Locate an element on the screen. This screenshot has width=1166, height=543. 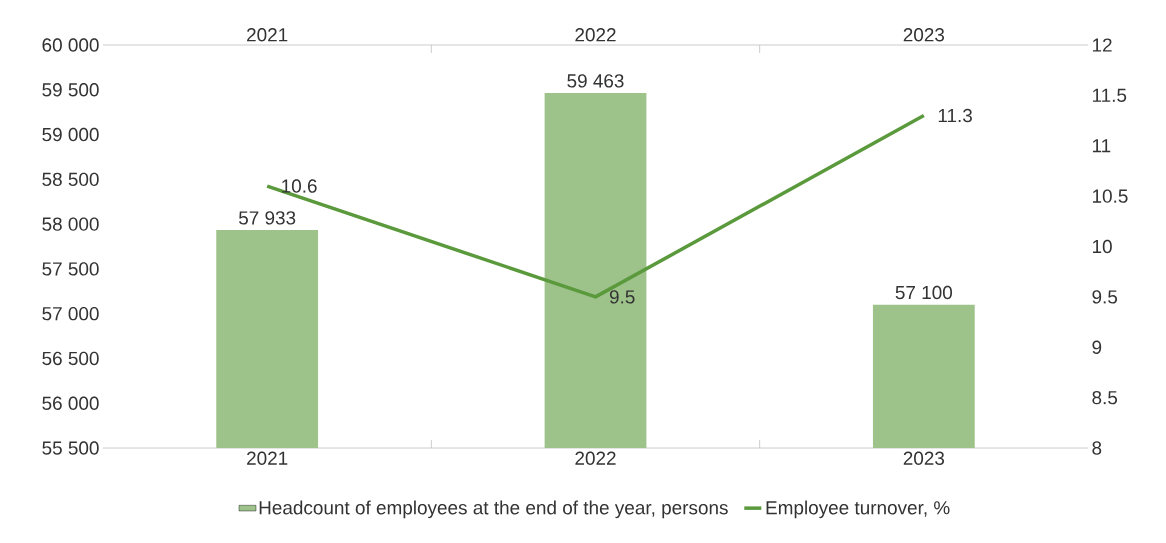
y-tick-label: 57 500 is located at coordinates (70, 269).